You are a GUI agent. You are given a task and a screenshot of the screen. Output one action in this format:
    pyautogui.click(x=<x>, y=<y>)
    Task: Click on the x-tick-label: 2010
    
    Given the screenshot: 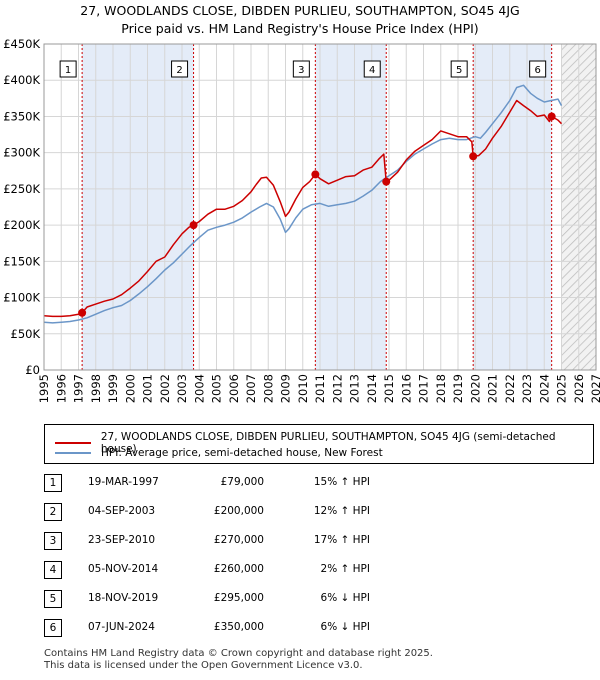 What is the action you would take?
    pyautogui.click(x=303, y=388)
    